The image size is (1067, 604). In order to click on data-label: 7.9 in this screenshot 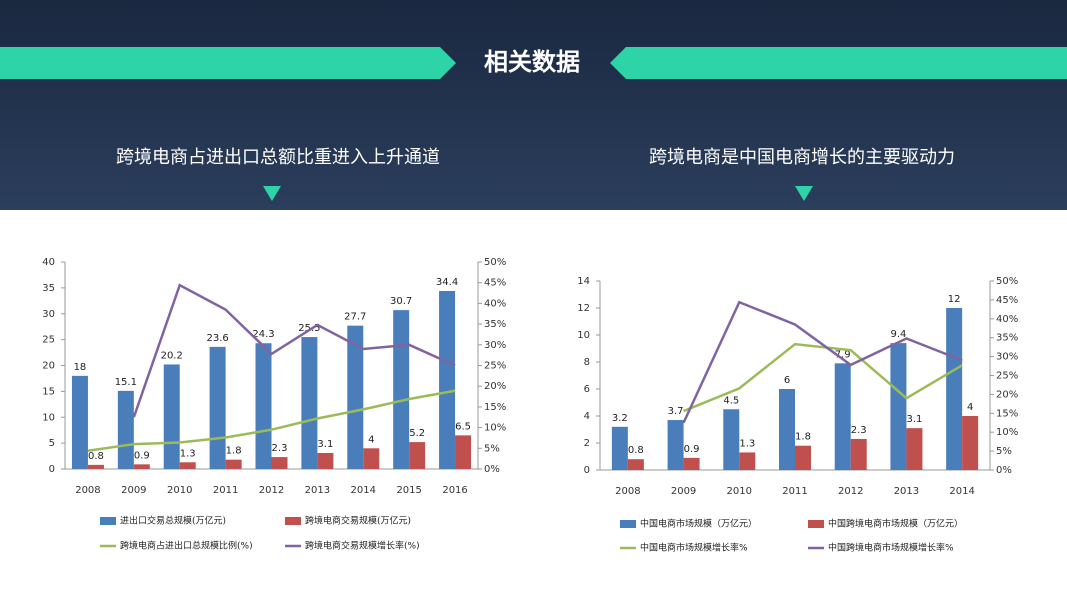, I will do `click(843, 354)`.